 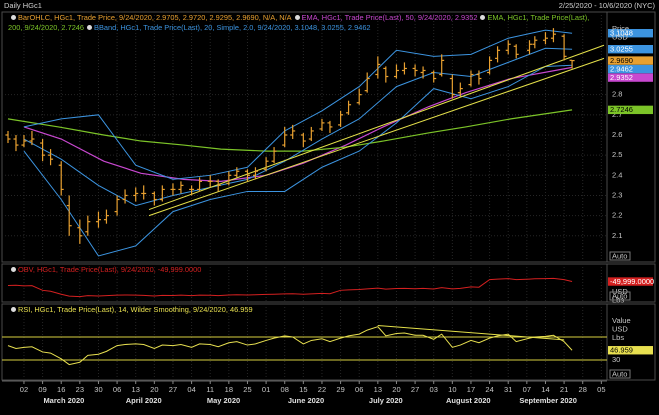 I want to click on y-tick-label: 2.2, so click(x=617, y=215).